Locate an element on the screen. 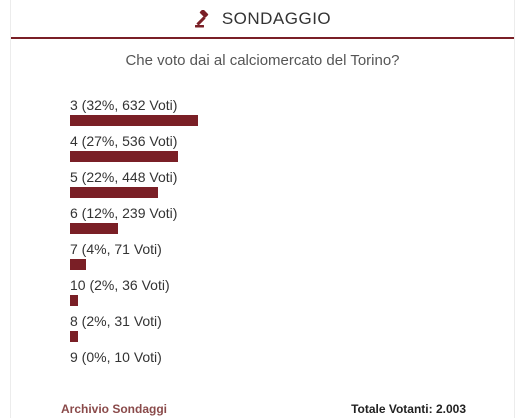 This screenshot has height=418, width=528. poll-header: SONDAGGIO is located at coordinates (262, 19).